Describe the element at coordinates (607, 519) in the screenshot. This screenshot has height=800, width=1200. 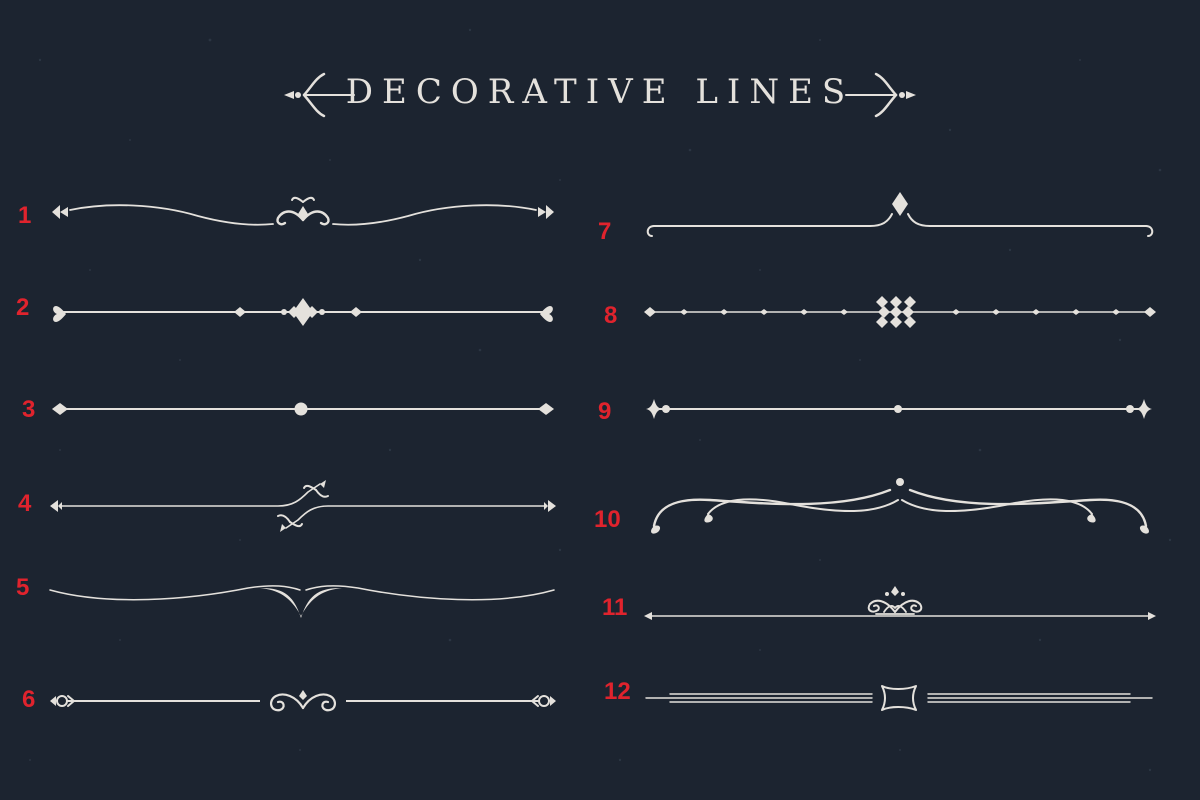
I see `number-10: 10` at that location.